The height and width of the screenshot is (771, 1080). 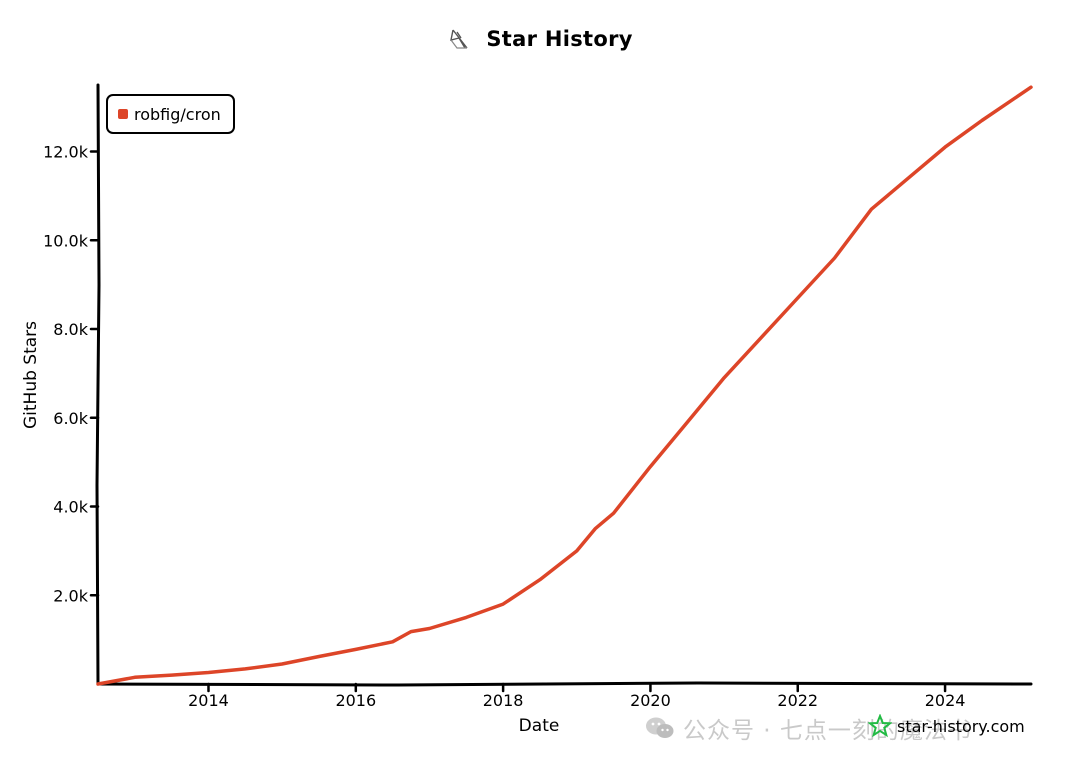 I want to click on y-tick-label: 10.0k, so click(x=66, y=240).